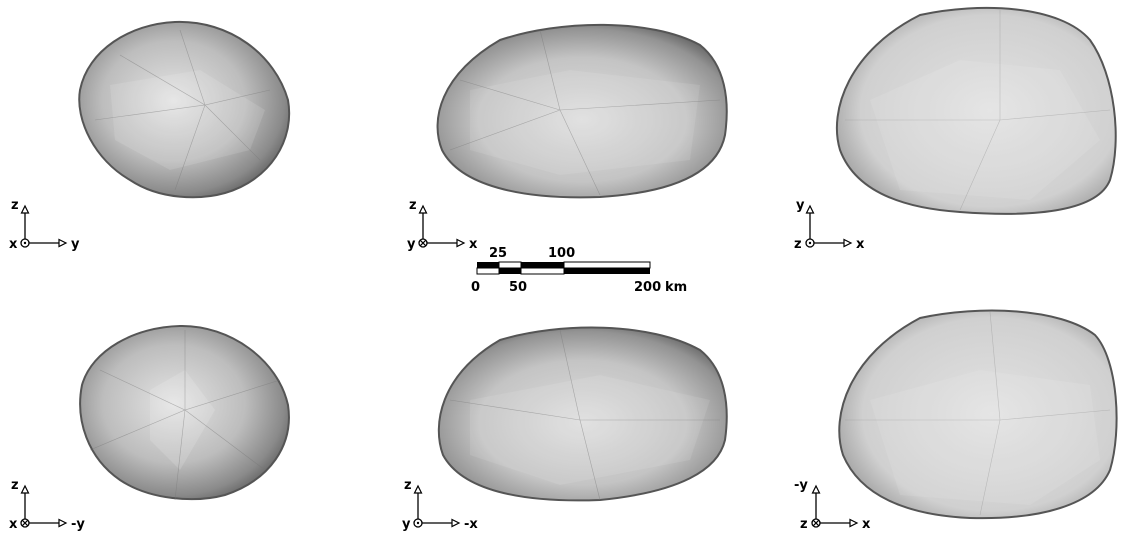 This screenshot has height=539, width=1126. Describe the element at coordinates (647, 287) in the screenshot. I see `scale-label-200: 200` at that location.